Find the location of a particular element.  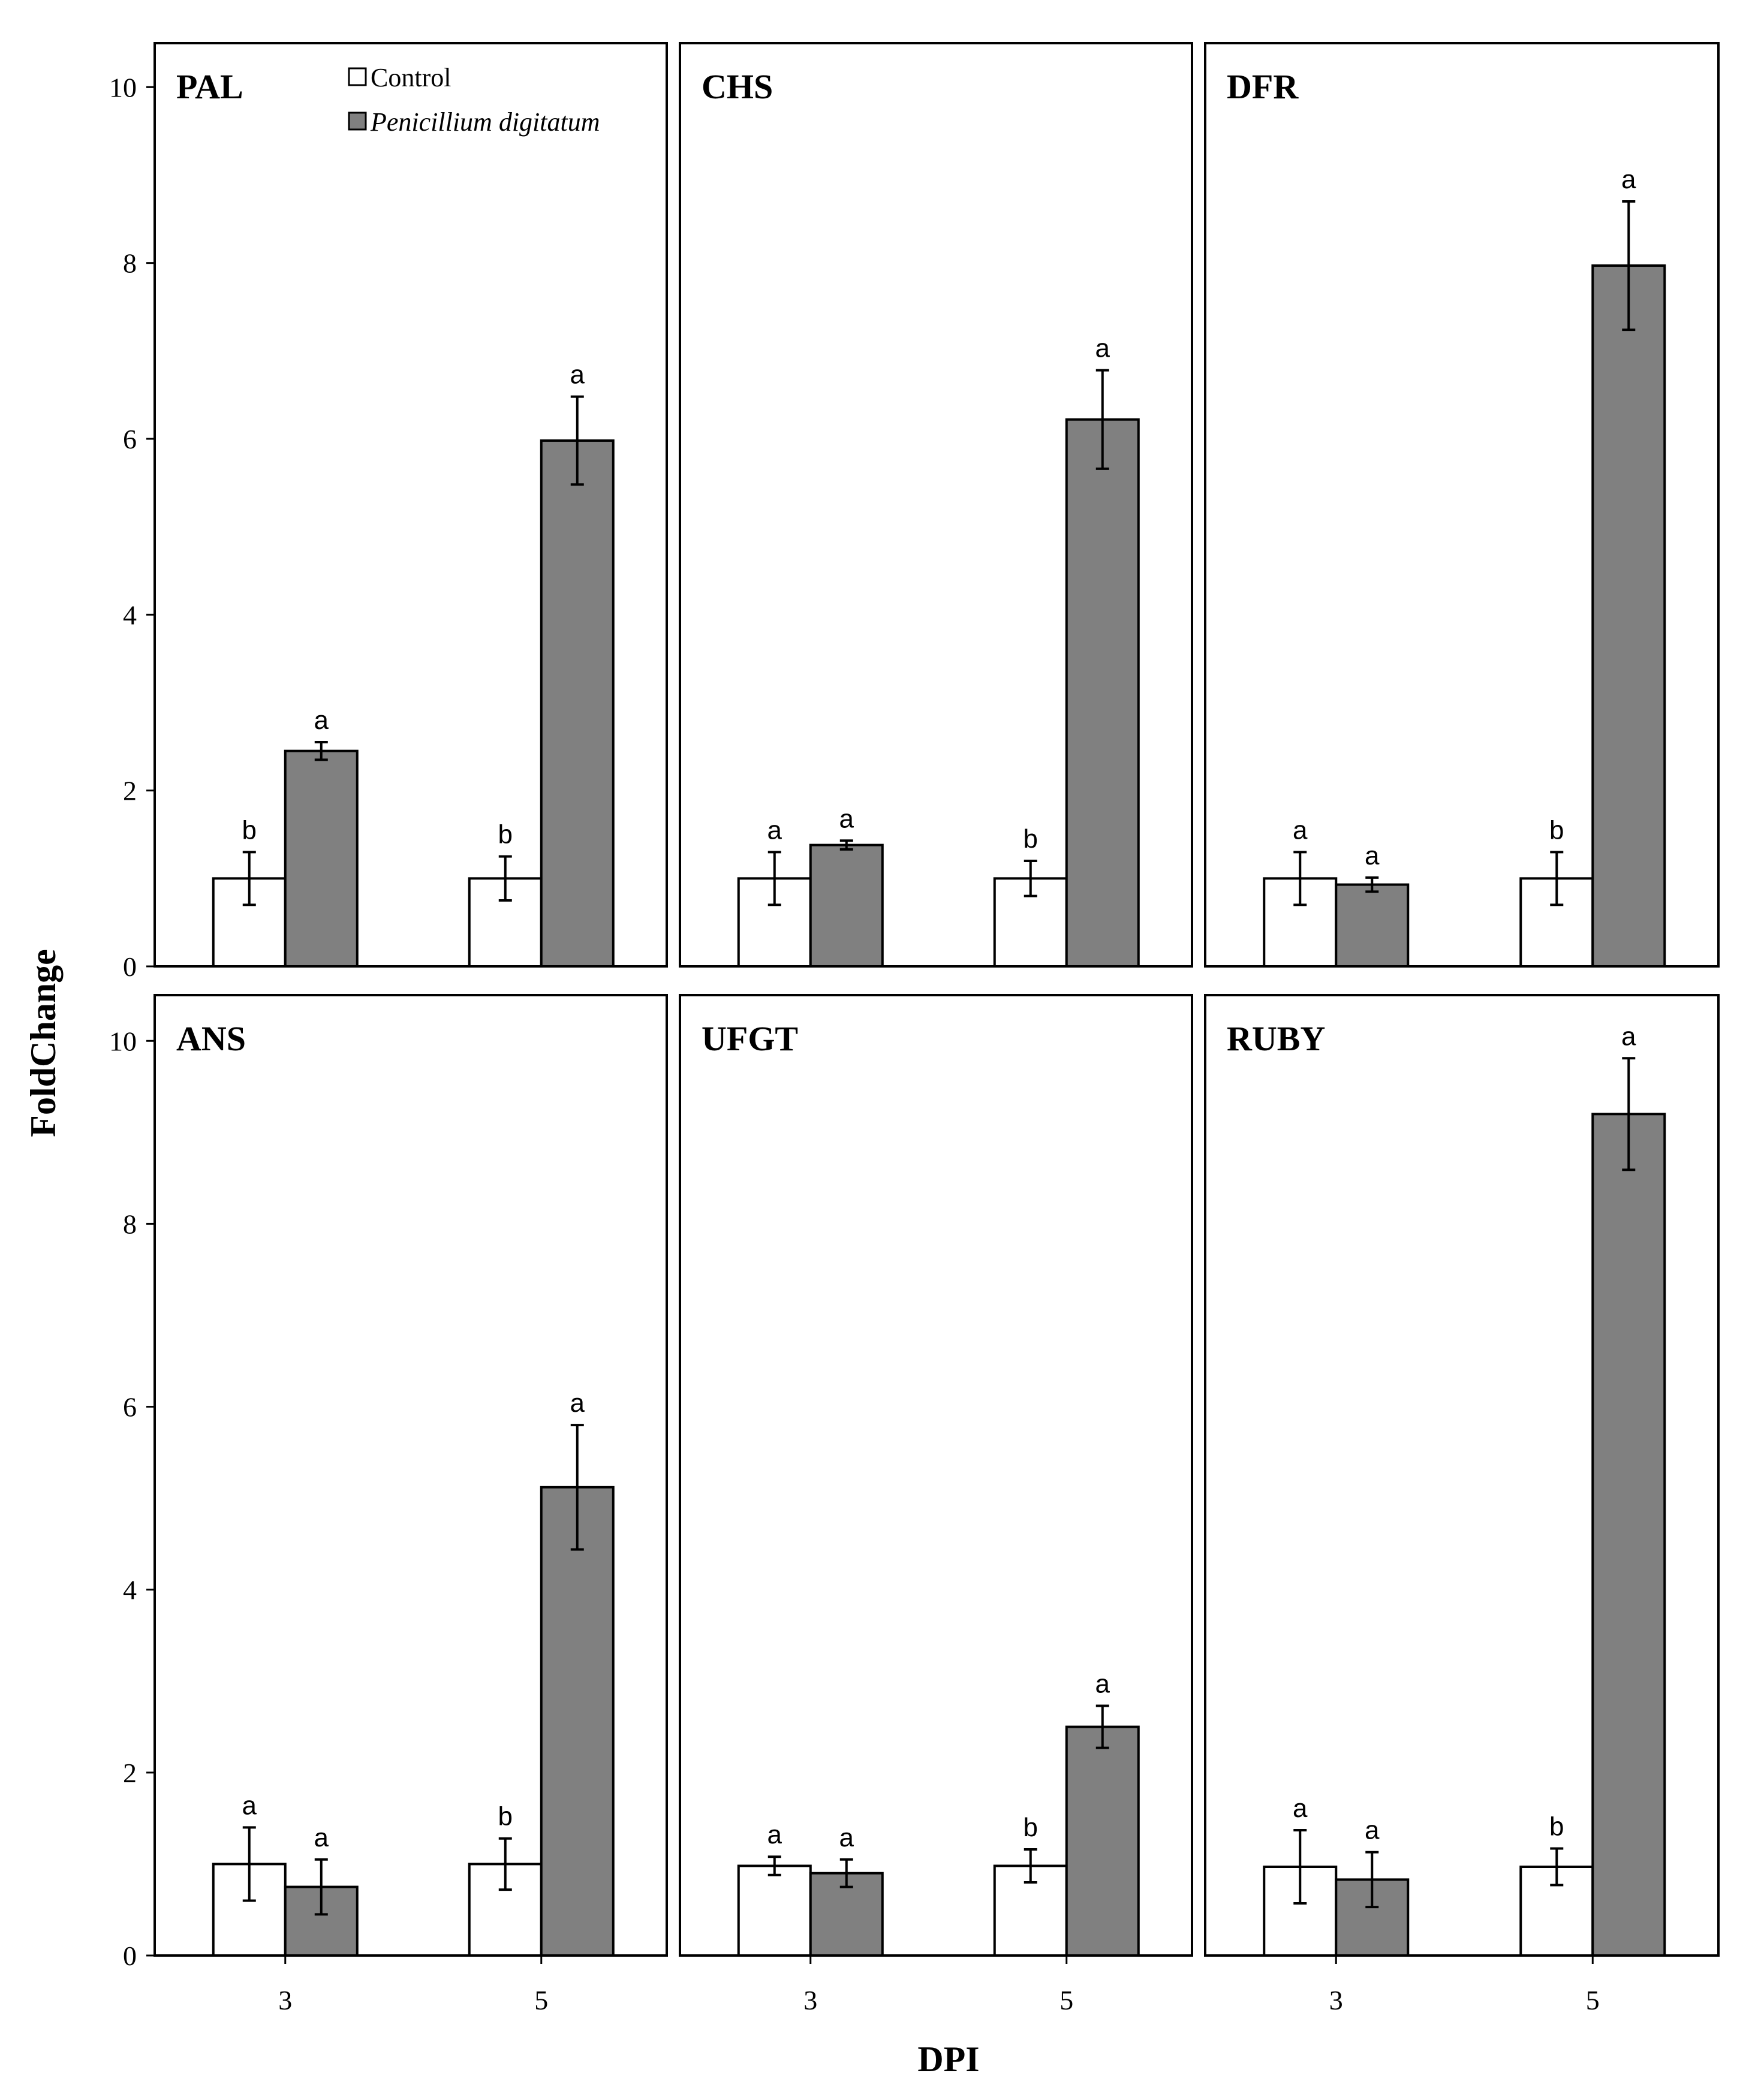

legend-swatch-treatment is located at coordinates (357, 121).